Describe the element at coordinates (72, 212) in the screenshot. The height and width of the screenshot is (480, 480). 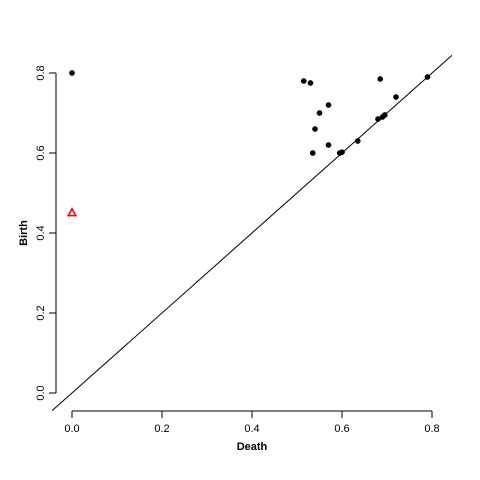
I see `data-point-triangle` at that location.